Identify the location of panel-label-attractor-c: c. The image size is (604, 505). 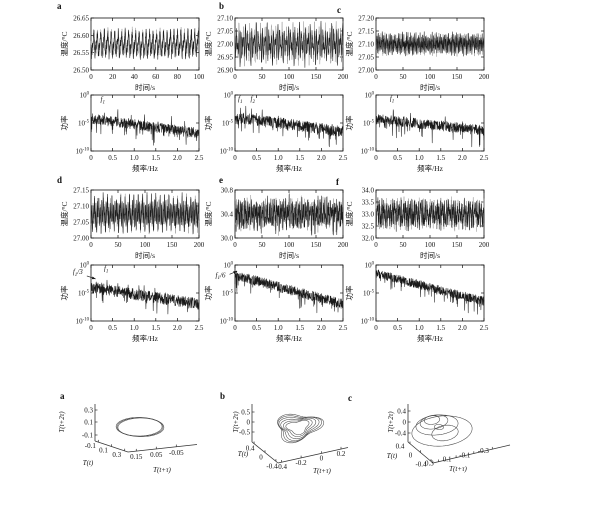
(350, 398).